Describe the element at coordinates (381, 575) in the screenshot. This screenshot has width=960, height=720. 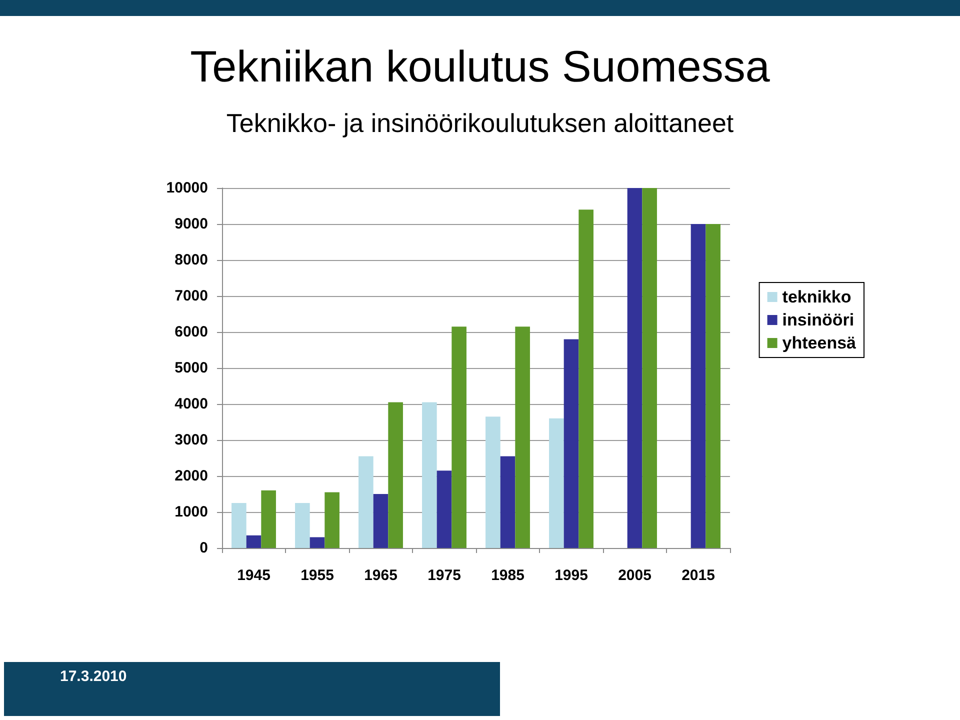
I see `x-tick-label: 1965` at that location.